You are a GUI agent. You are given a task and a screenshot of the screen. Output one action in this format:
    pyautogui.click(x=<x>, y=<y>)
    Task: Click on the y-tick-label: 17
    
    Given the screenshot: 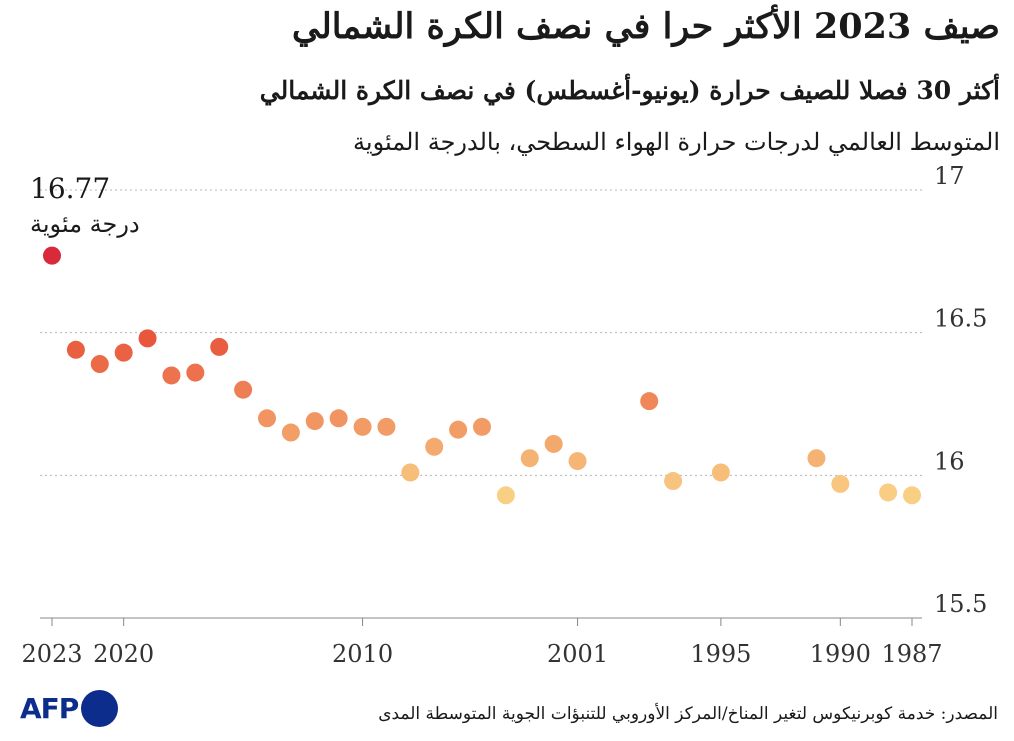 What is the action you would take?
    pyautogui.click(x=949, y=176)
    